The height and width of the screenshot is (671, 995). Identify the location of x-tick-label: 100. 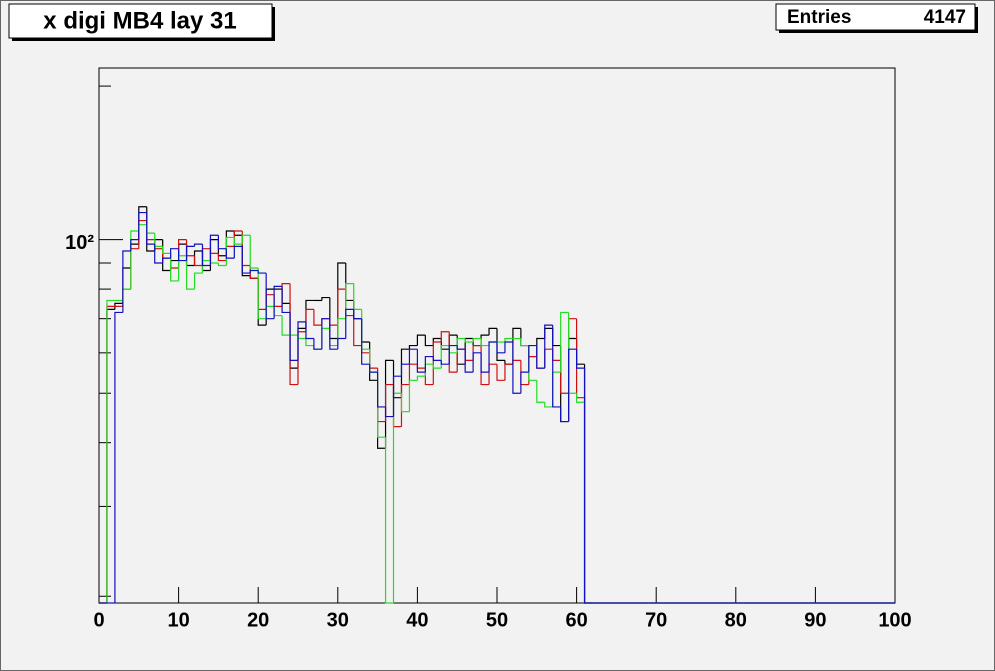
(894, 620).